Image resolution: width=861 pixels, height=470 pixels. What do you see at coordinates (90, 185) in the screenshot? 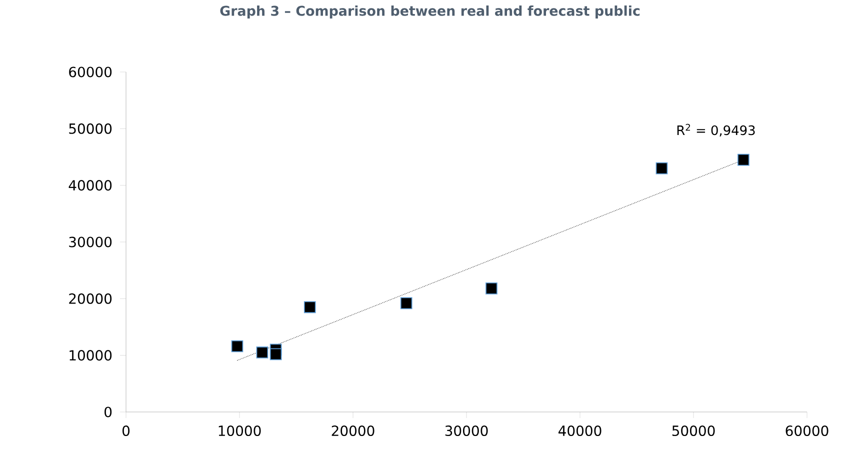
I see `y-tick-label: 40000` at bounding box center [90, 185].